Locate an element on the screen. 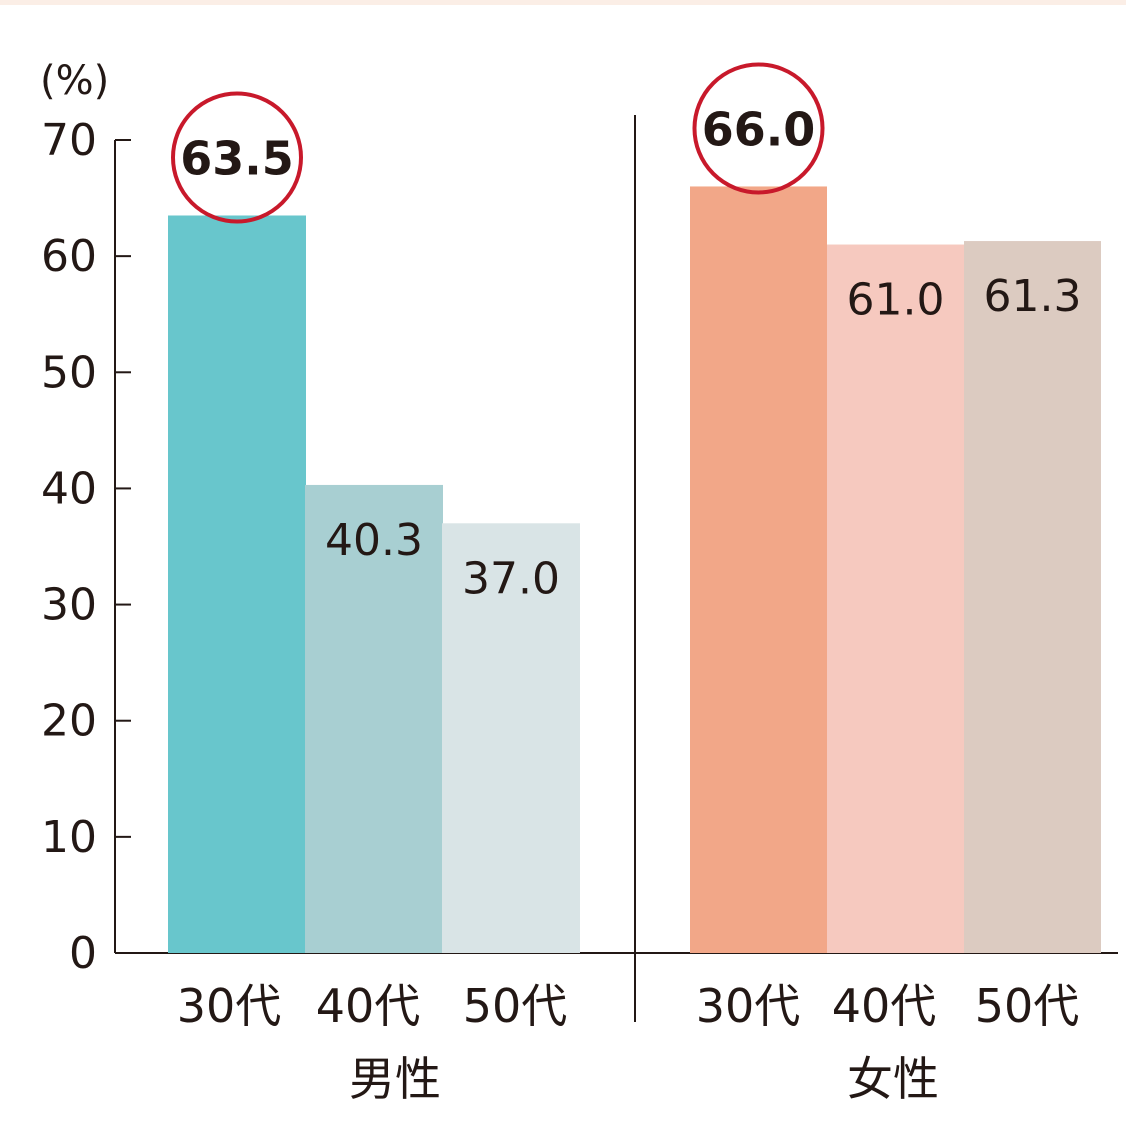 This screenshot has height=1133, width=1126. data-label: 61.0 is located at coordinates (896, 300).